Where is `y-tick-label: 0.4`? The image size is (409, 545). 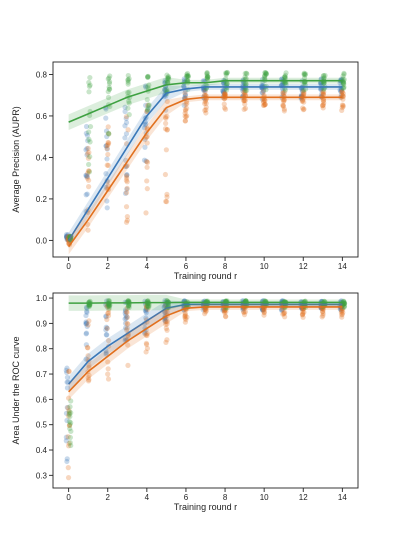 y-tick-label: 0.4 is located at coordinates (42, 450).